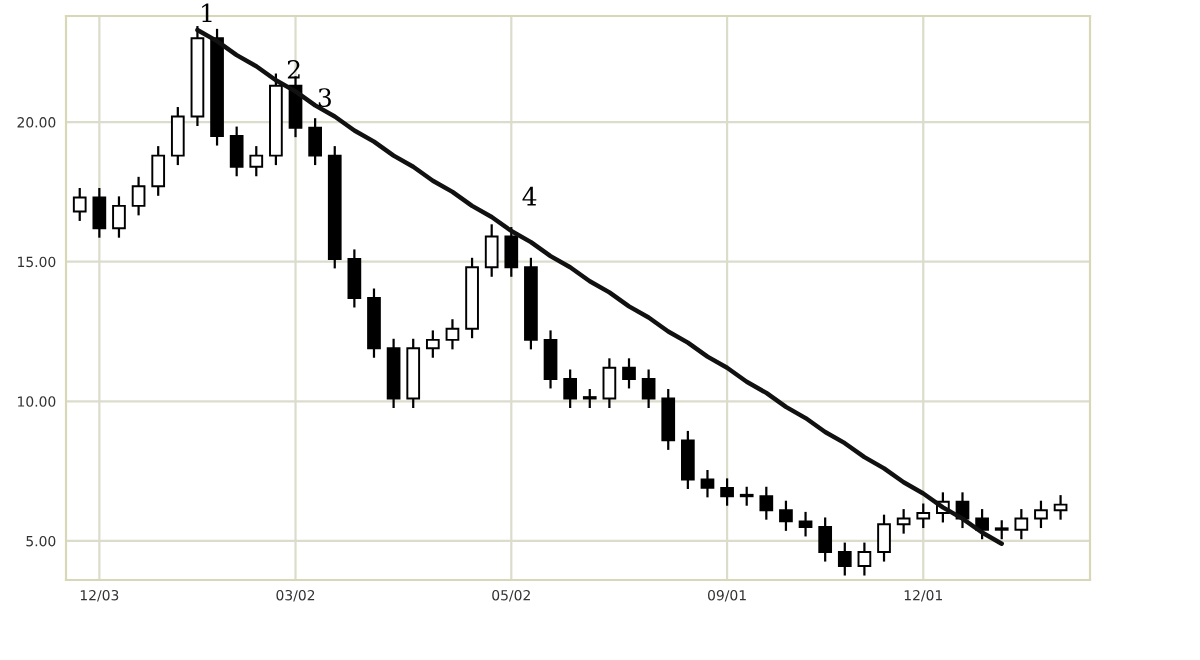  I want to click on annotation: 2, so click(293, 69).